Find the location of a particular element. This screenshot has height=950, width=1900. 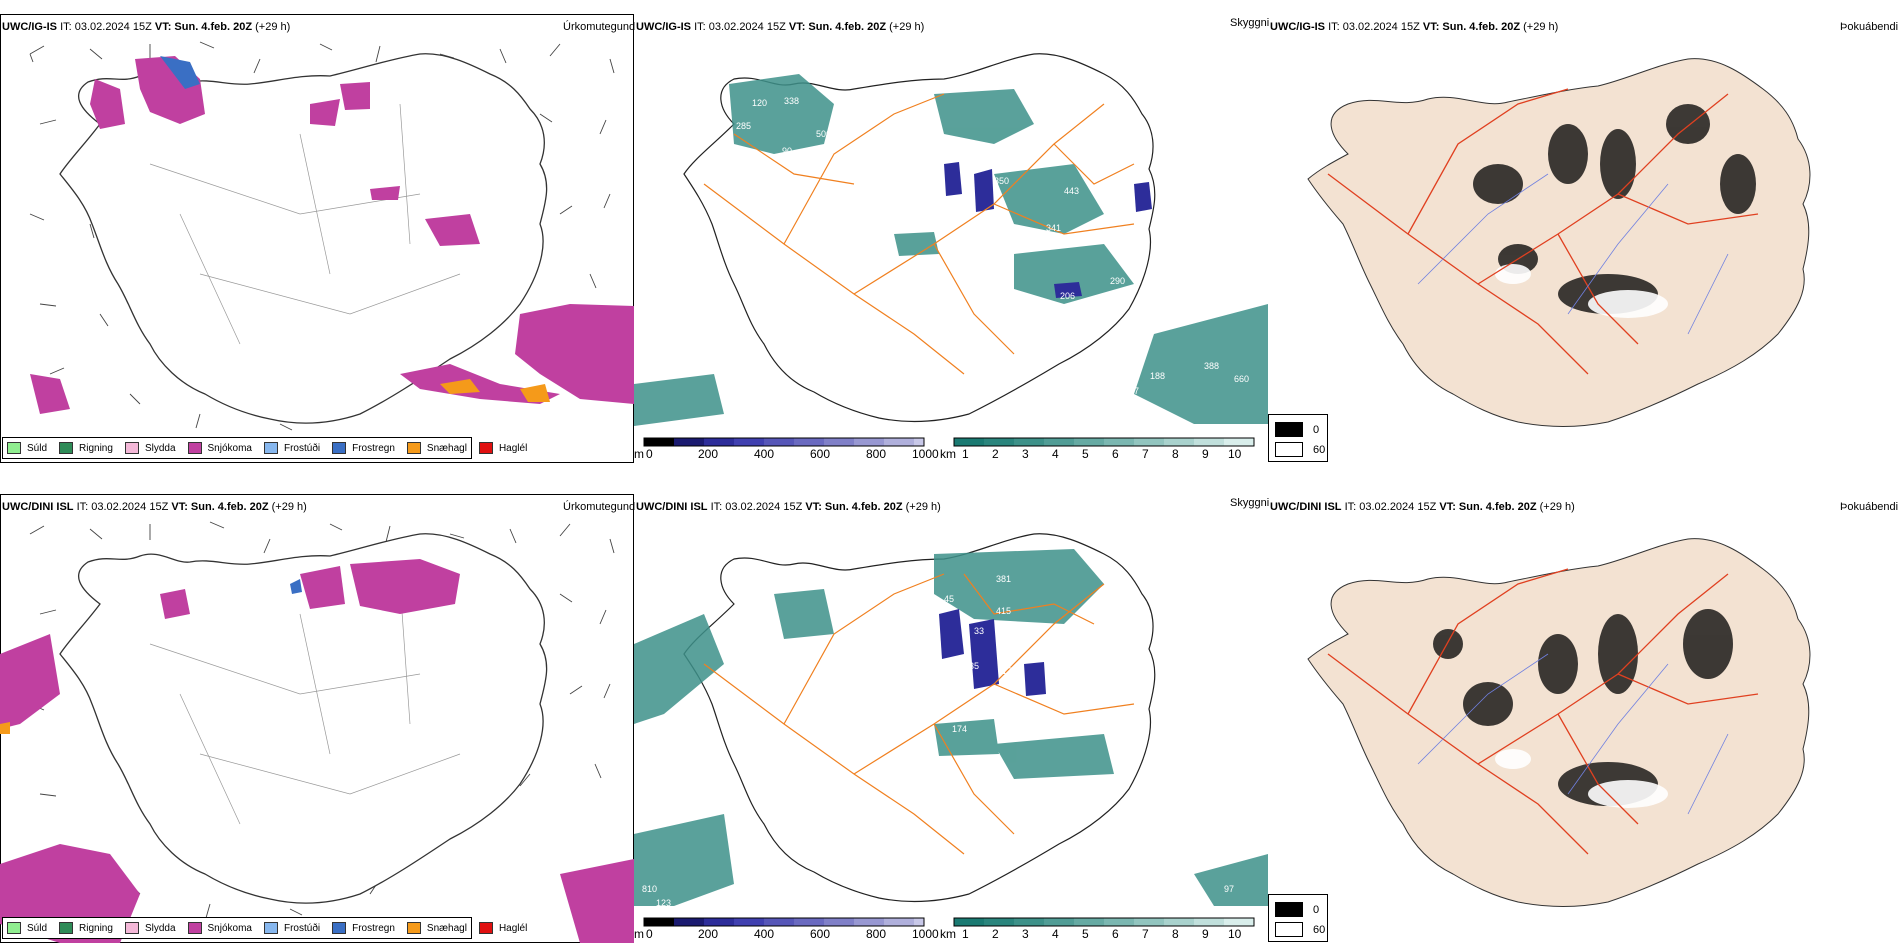

ceiling-label: 90 is located at coordinates (787, 151).